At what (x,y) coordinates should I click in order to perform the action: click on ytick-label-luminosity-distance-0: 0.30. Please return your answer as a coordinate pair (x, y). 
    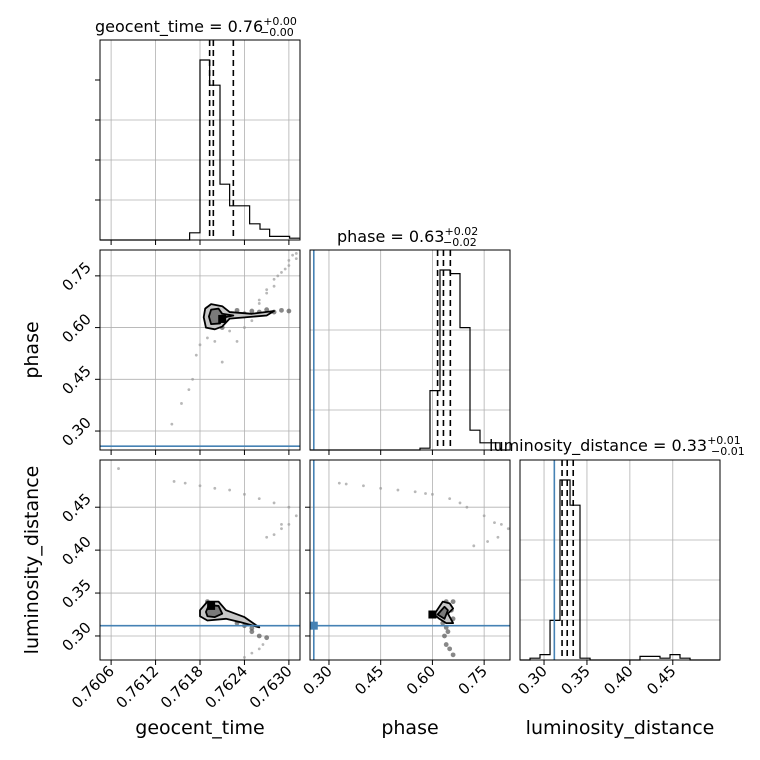
    Looking at the image, I should click on (77, 636).